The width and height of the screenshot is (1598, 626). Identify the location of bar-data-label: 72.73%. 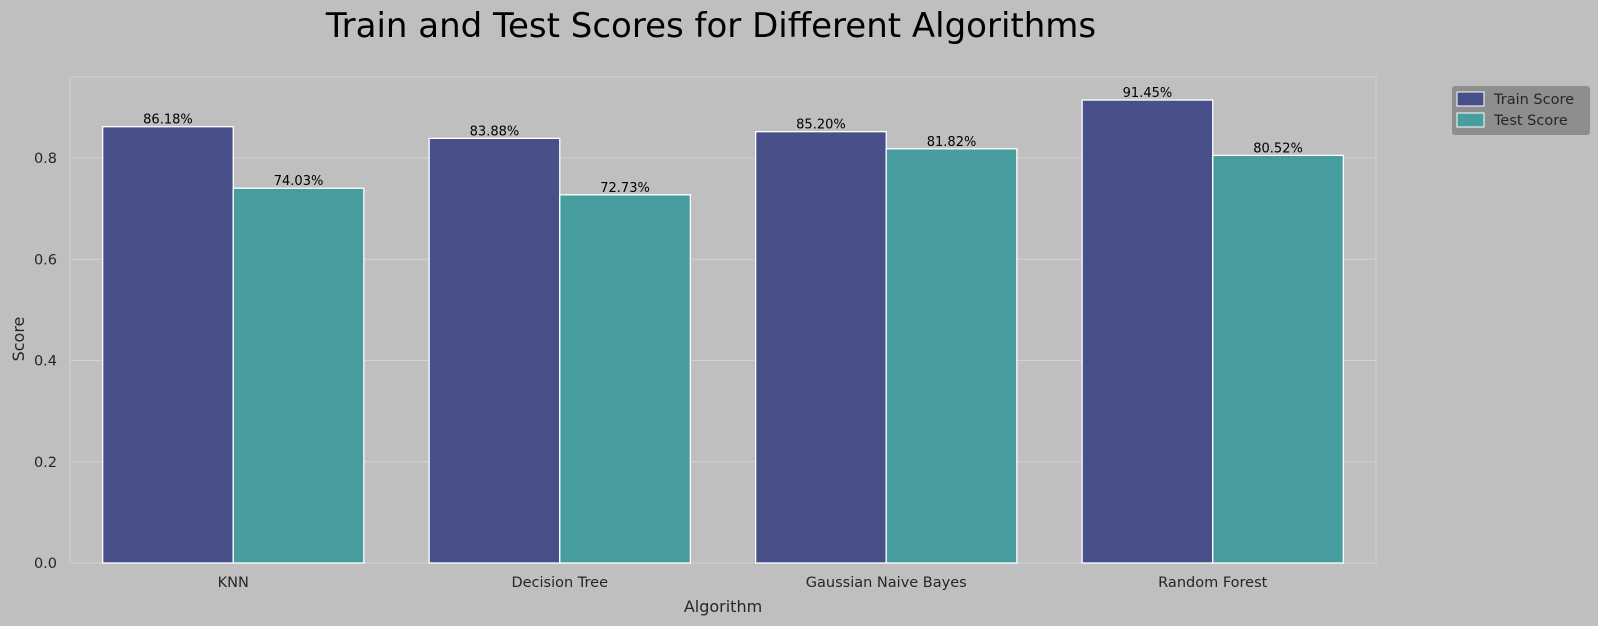
(625, 188).